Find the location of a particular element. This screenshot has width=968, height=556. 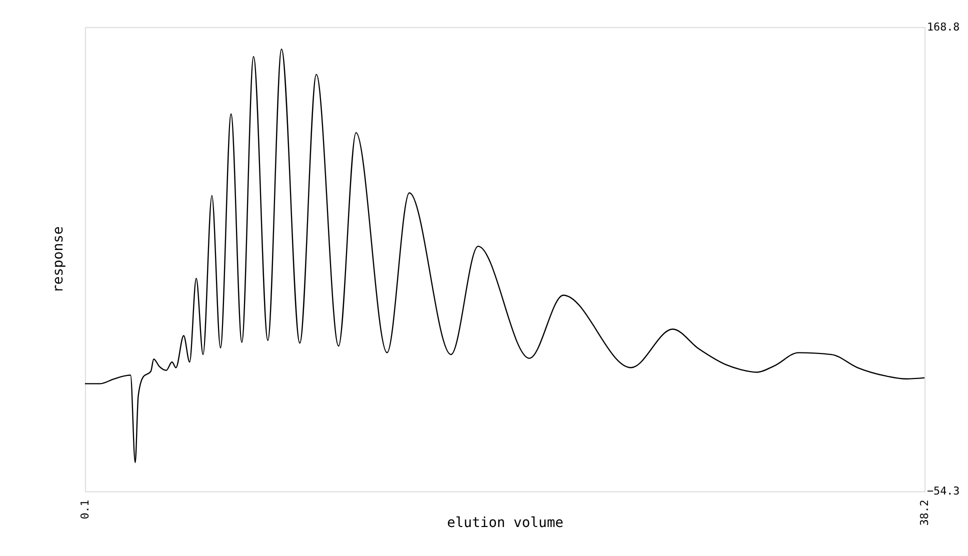

y-tick-label: −54.3 is located at coordinates (943, 491).